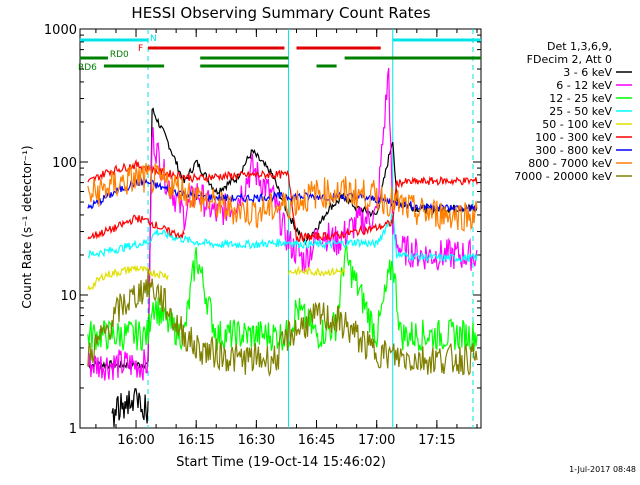  I want to click on x-tick-label: 16:15, so click(195, 440).